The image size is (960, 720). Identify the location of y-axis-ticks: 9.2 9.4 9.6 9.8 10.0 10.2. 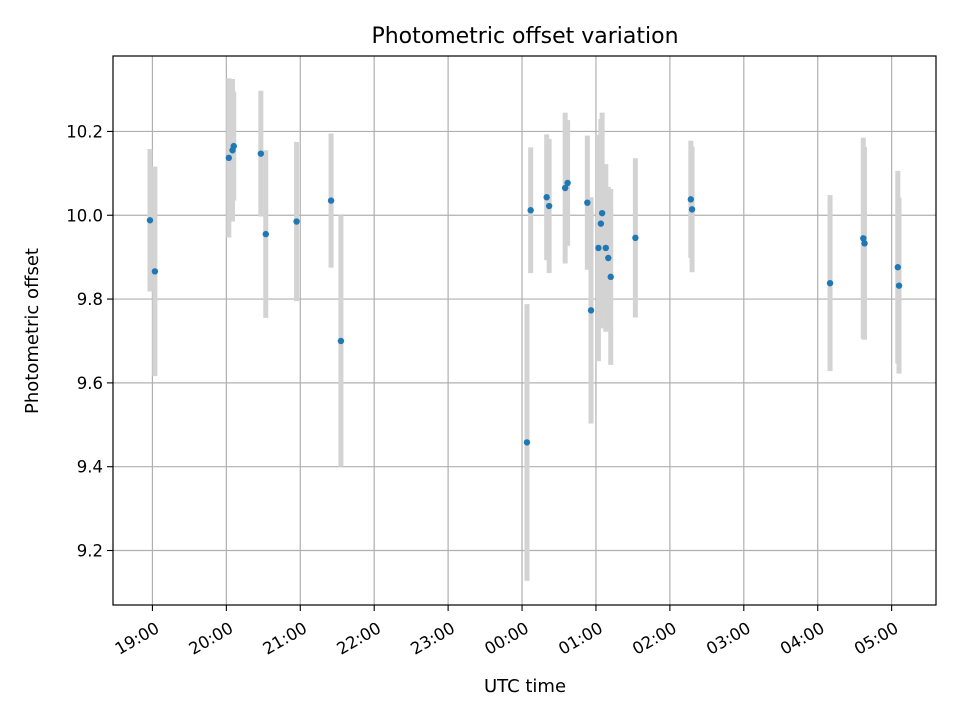
(89, 341).